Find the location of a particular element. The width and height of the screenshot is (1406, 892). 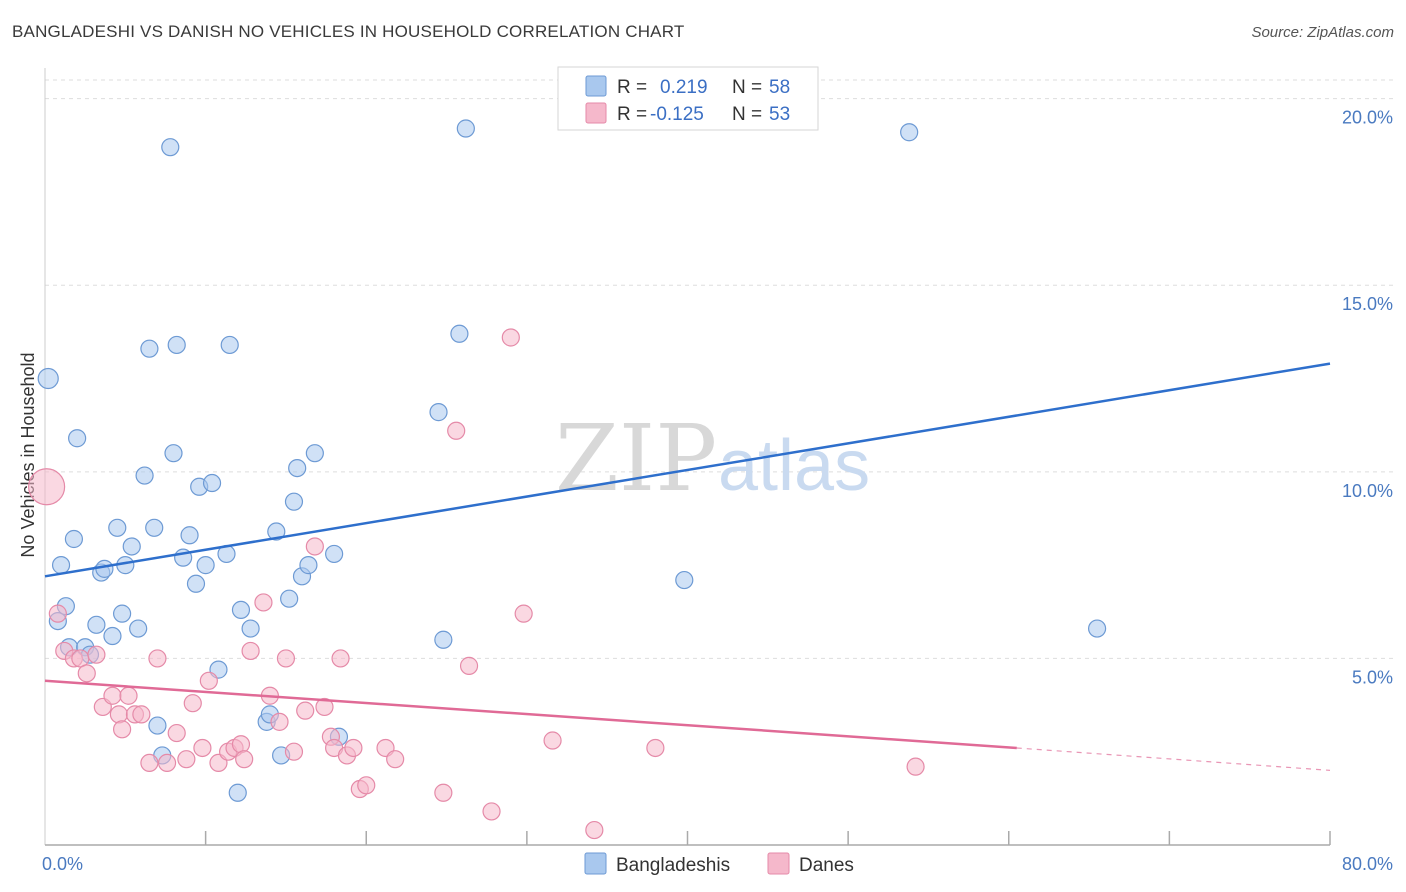

bottom-legend-label-danes: Danes is located at coordinates (826, 865).